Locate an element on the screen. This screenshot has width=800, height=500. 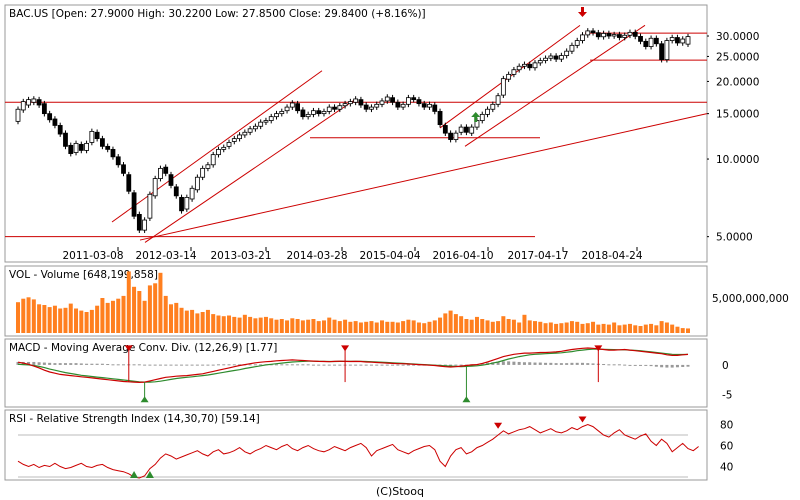
volume-title: VOL - Volume [648,199,858] is located at coordinates (83, 275).